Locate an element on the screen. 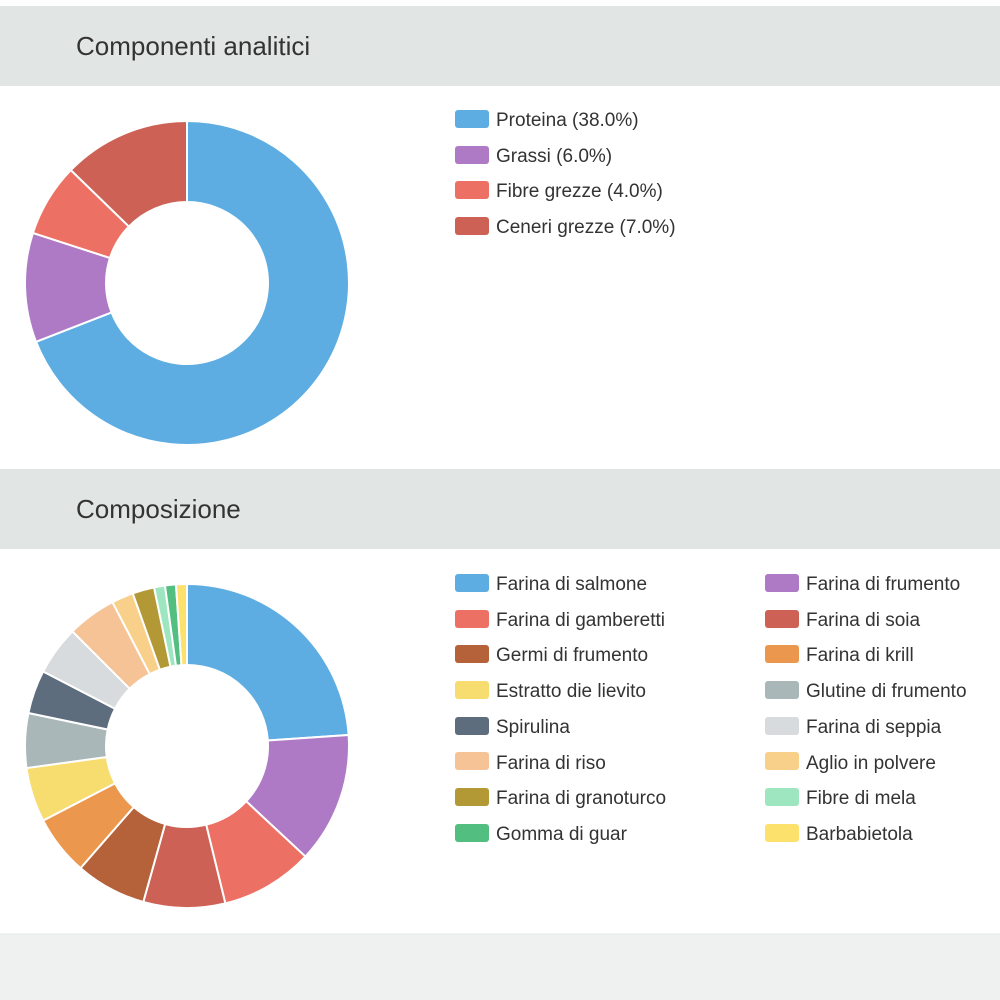 Image resolution: width=1000 pixels, height=1000 pixels. legend-item: Germi di frumento is located at coordinates (551, 656).